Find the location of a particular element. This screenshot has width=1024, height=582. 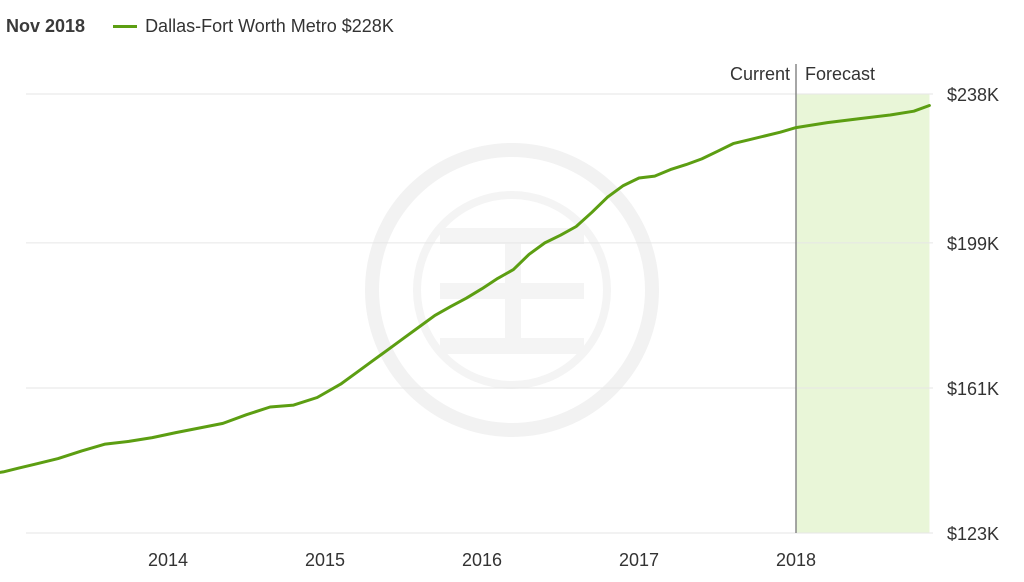

current-date: Nov 2018 is located at coordinates (46, 25).